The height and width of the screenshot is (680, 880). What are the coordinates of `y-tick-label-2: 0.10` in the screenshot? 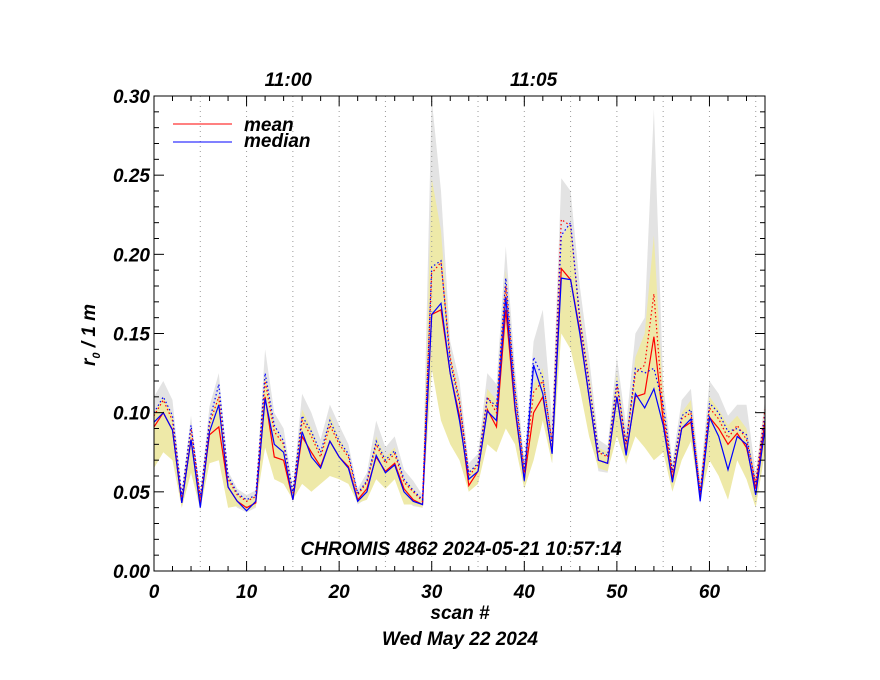 It's located at (131, 414).